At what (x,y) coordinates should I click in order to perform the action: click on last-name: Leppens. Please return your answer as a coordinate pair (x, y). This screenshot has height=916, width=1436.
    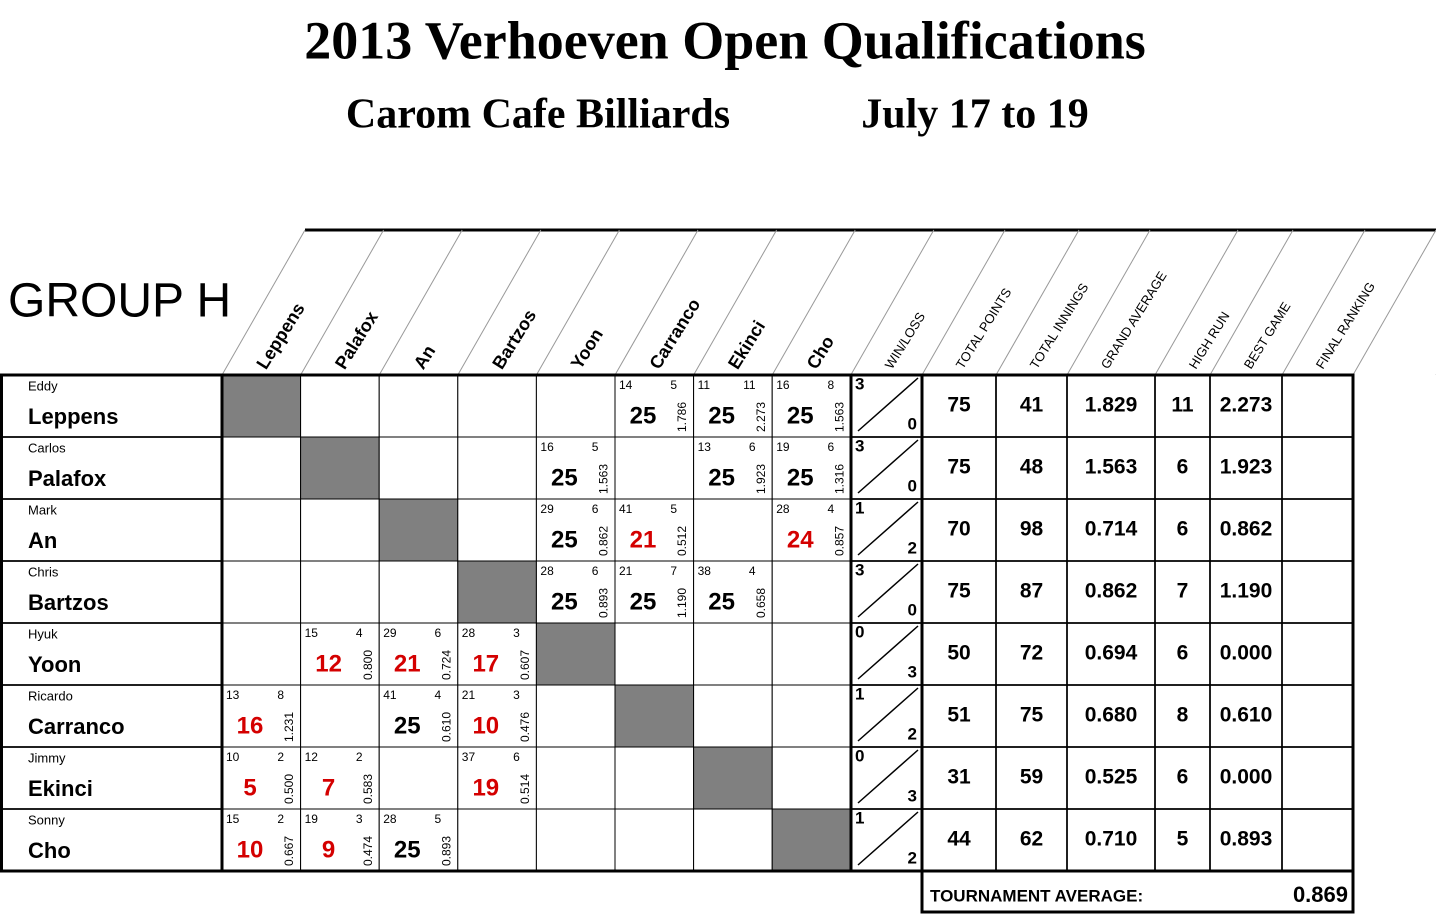
    Looking at the image, I should click on (73, 416).